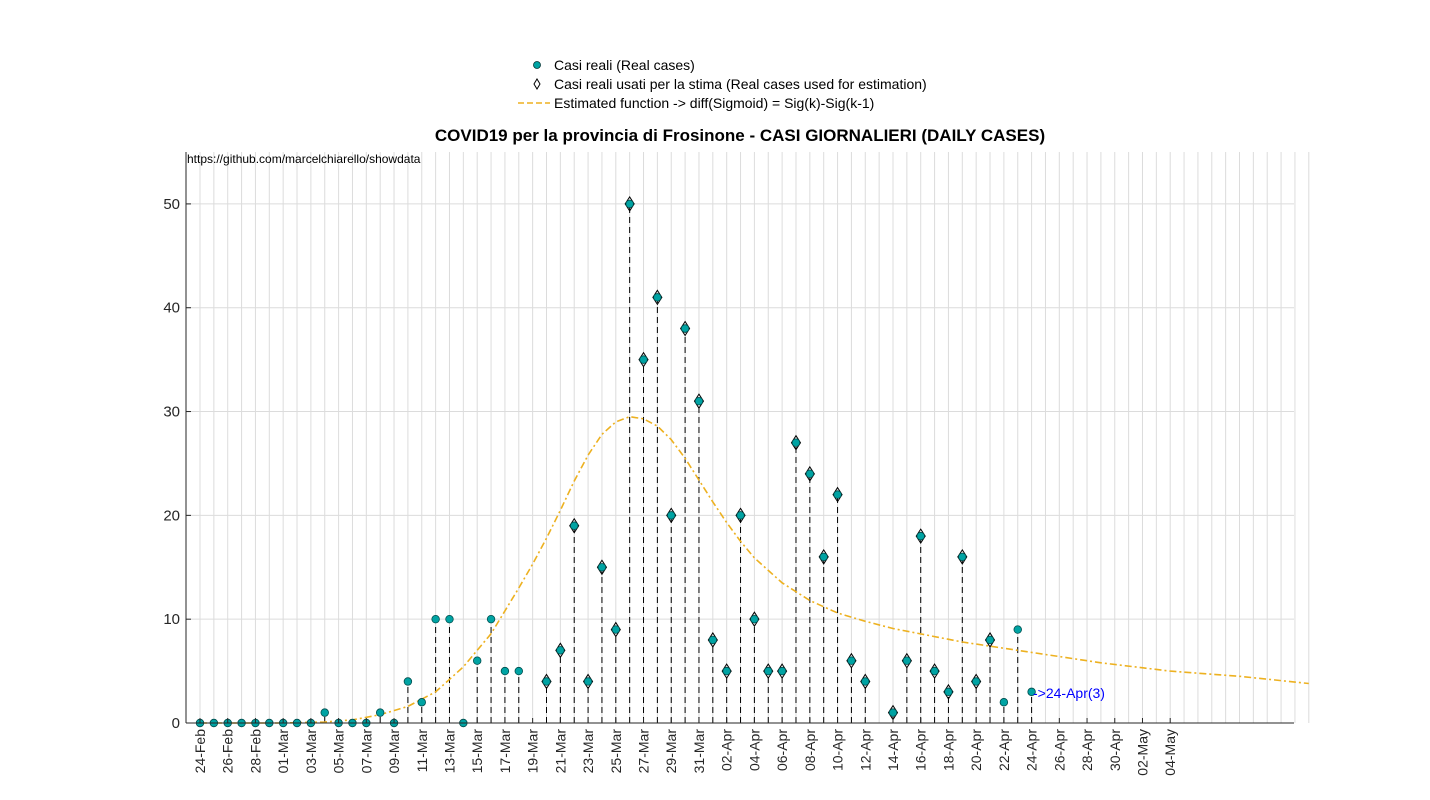 This screenshot has height=800, width=1430. I want to click on y-tick-label: 0, so click(176, 723).